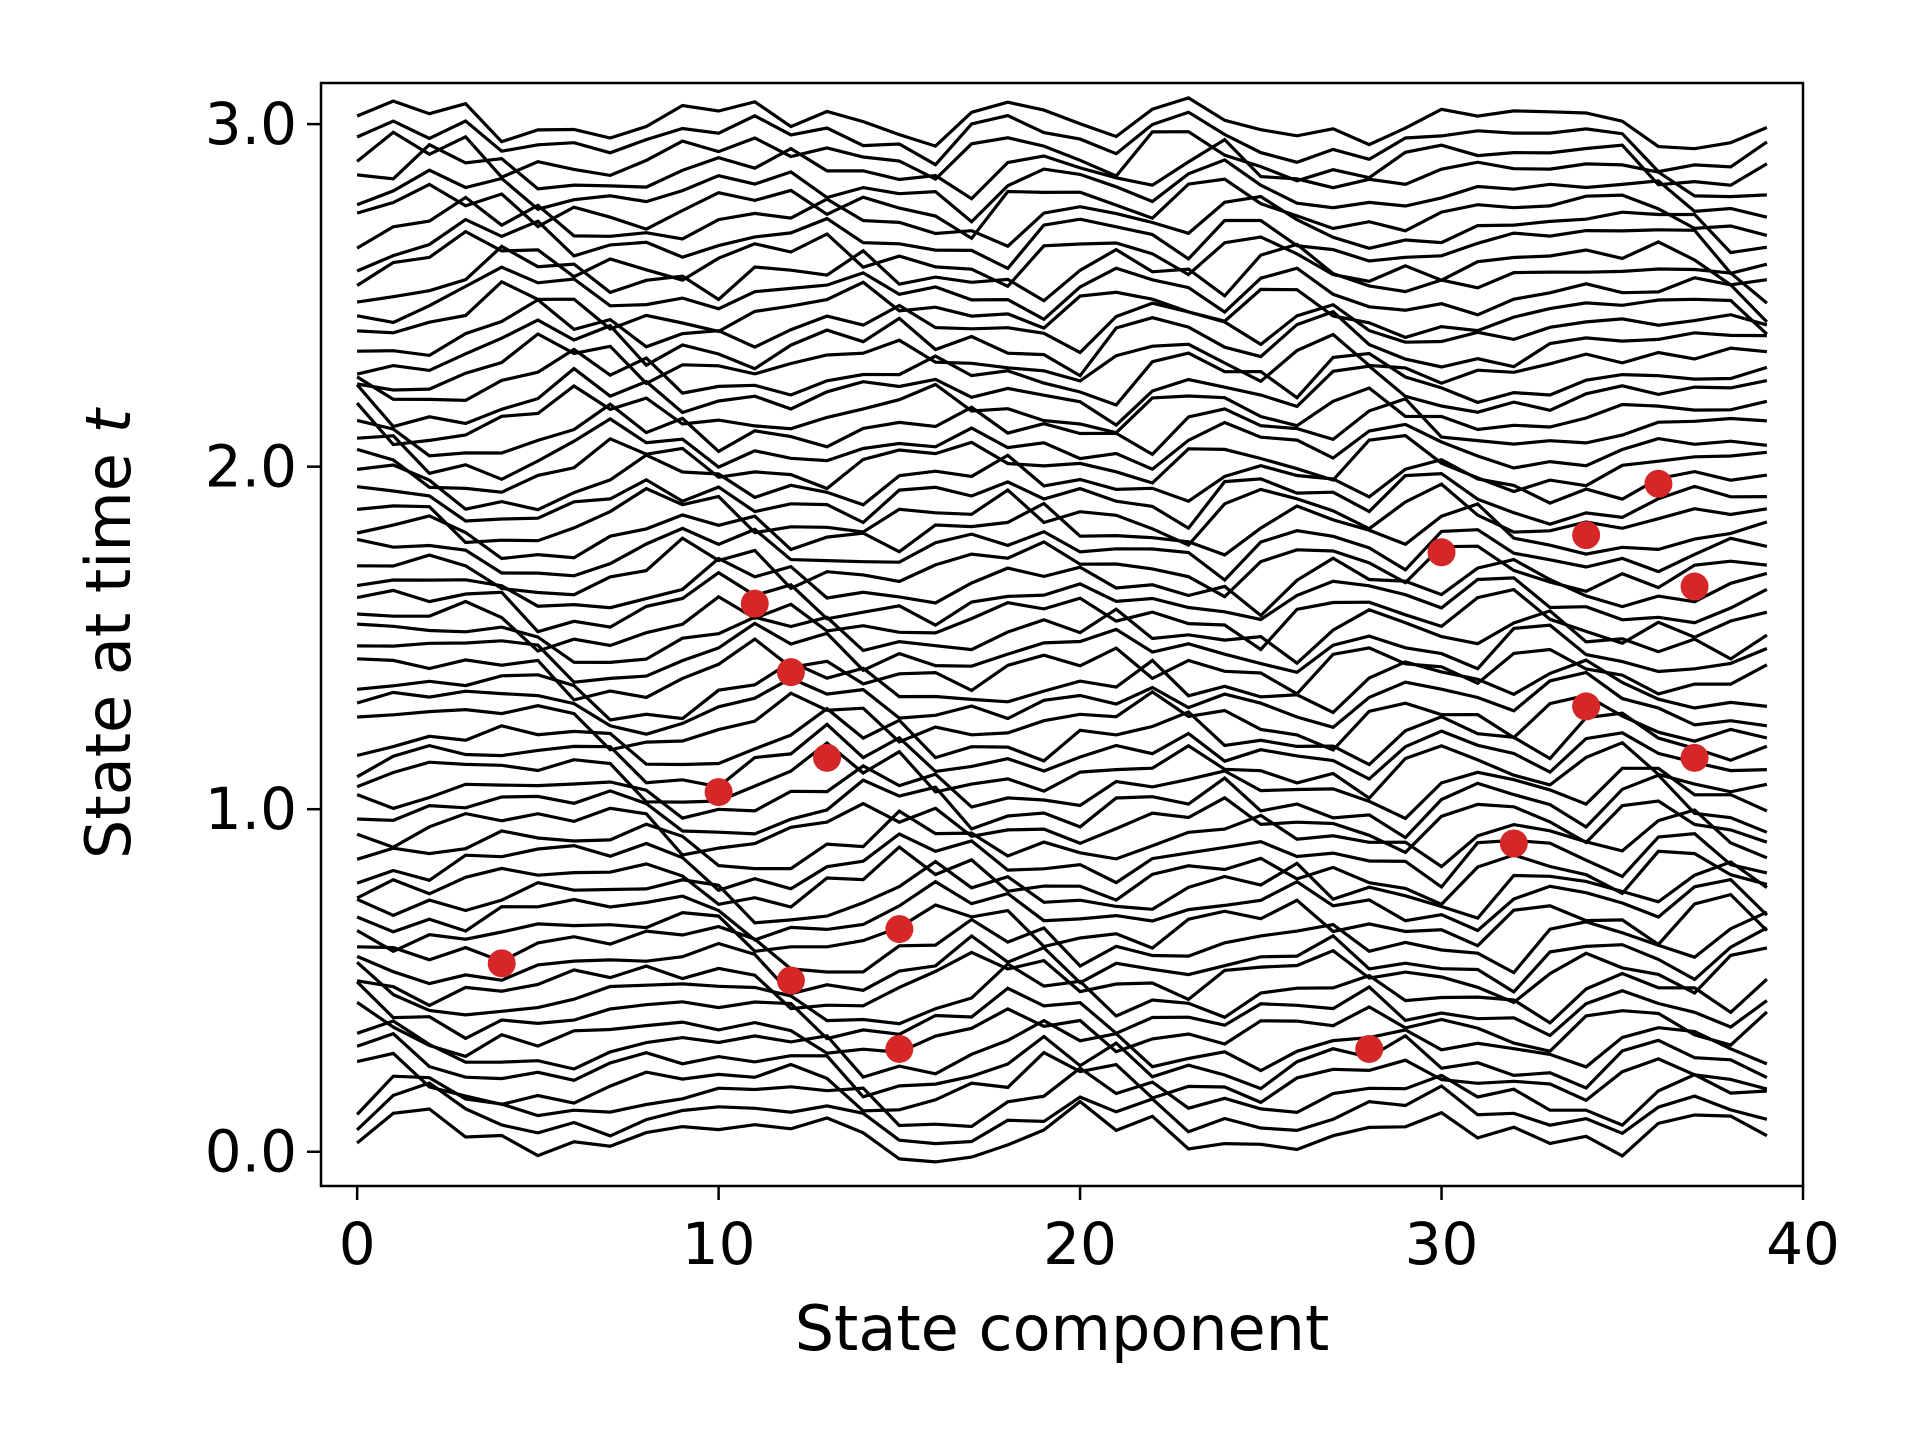 This screenshot has height=1440, width=1920. I want to click on x-tick-label: 40, so click(1803, 1244).